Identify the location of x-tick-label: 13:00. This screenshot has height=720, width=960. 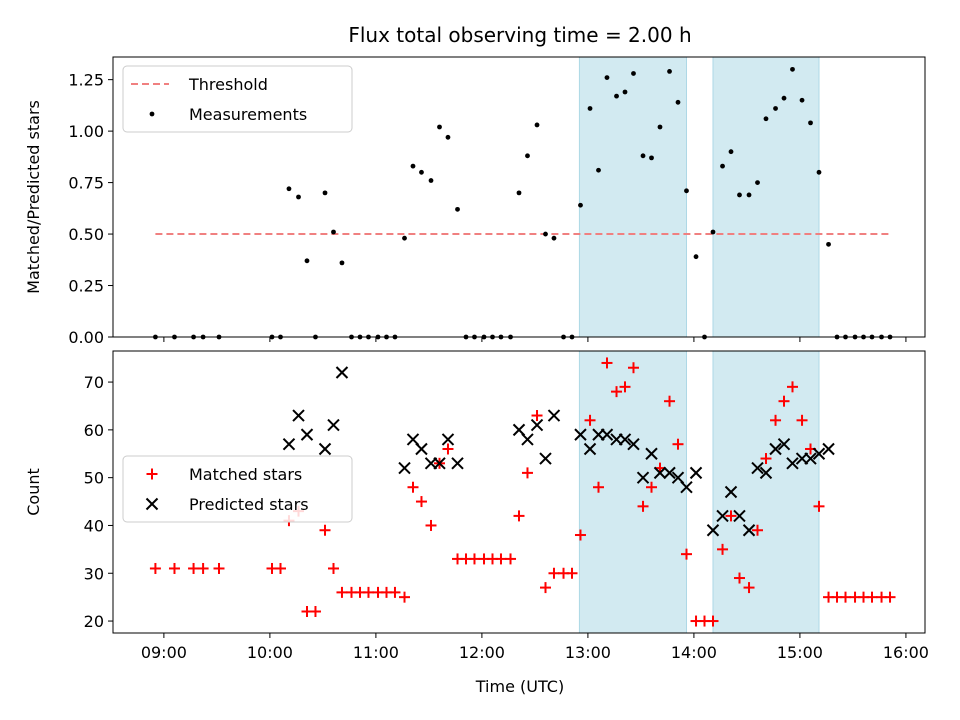
(588, 652).